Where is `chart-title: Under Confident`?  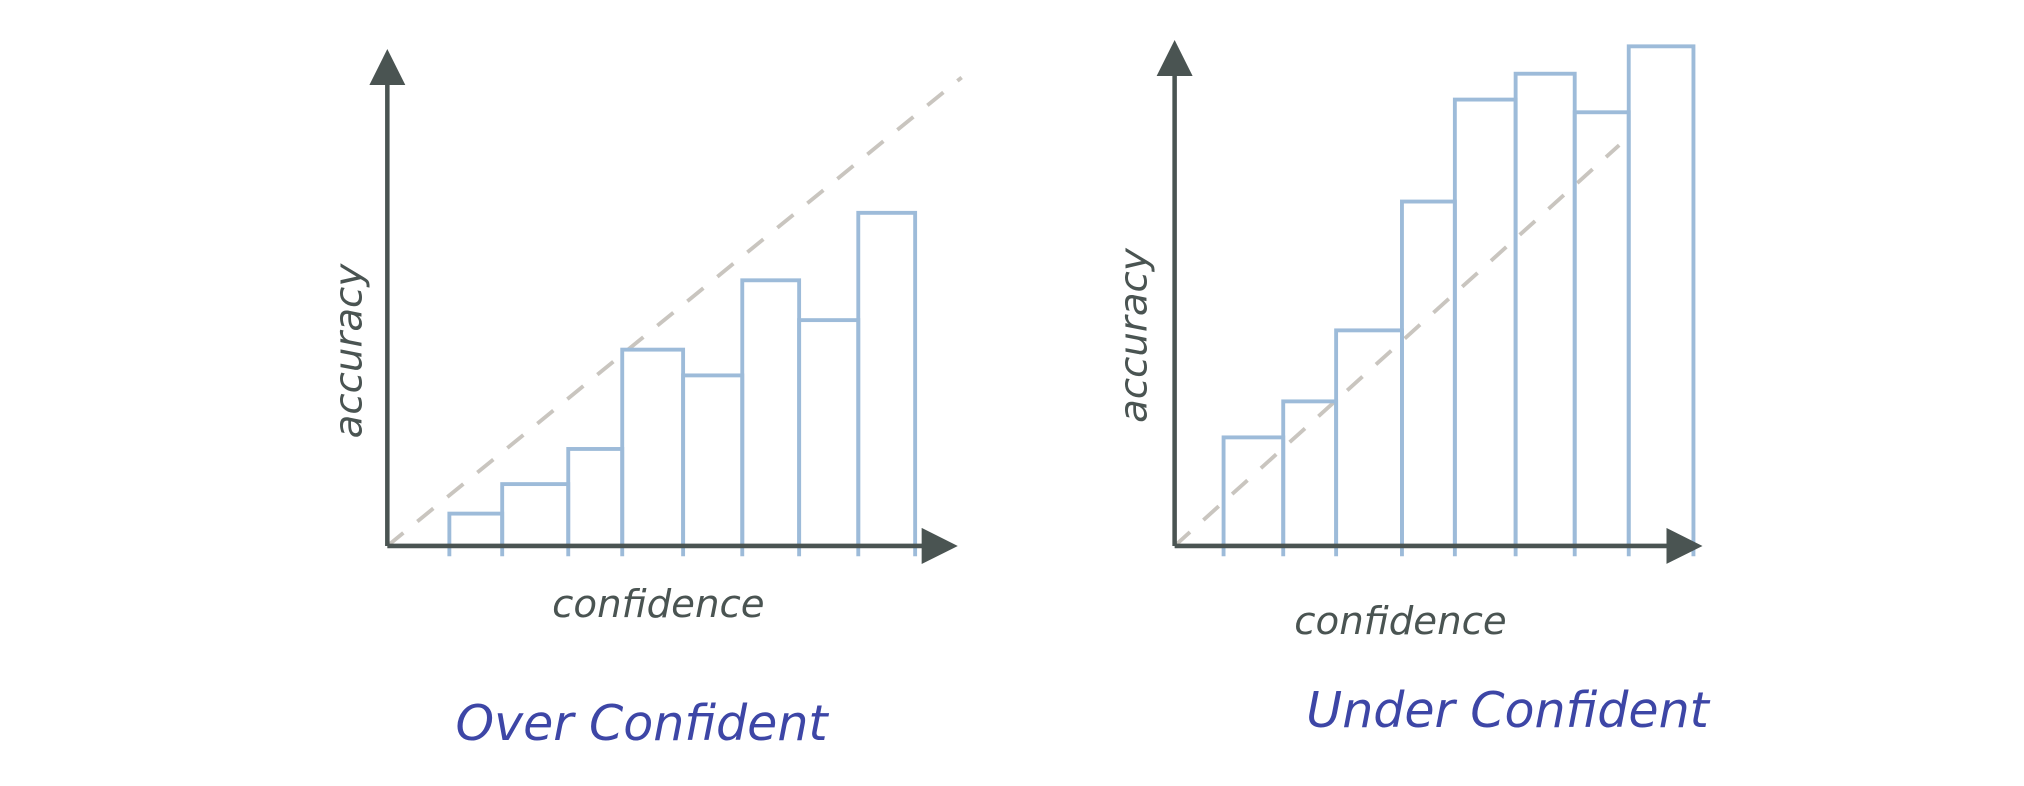 chart-title: Under Confident is located at coordinates (1508, 710).